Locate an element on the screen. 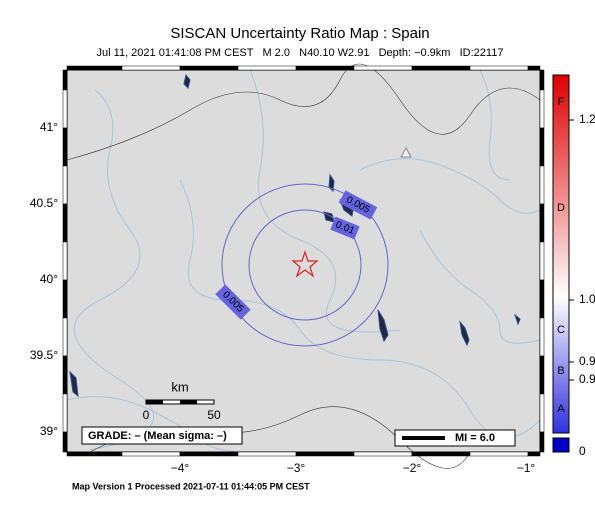  epicenter-star is located at coordinates (305, 264).